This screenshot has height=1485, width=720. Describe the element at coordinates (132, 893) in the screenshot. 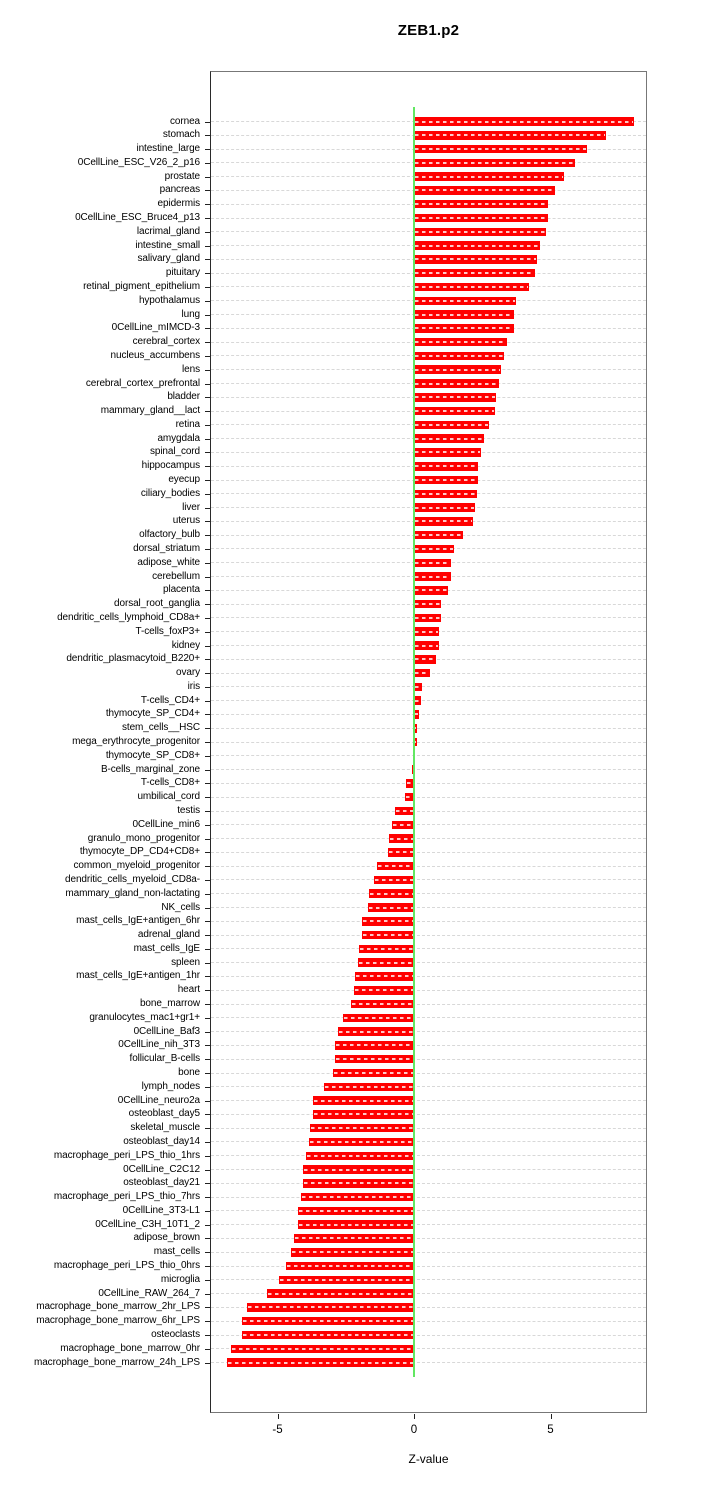

I see `y-axis-label: mammary_gland_non-lactating` at that location.